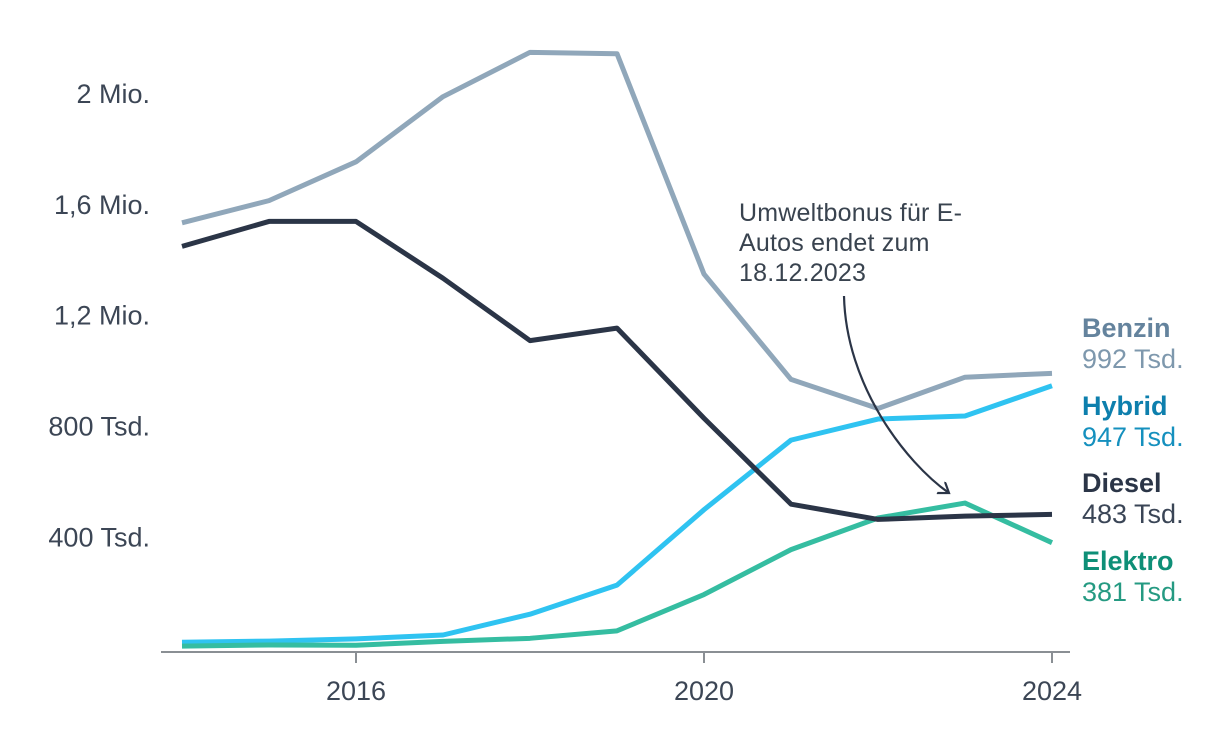 Image resolution: width=1220 pixels, height=748 pixels. I want to click on legend-series-name: Benzin, so click(1126, 328).